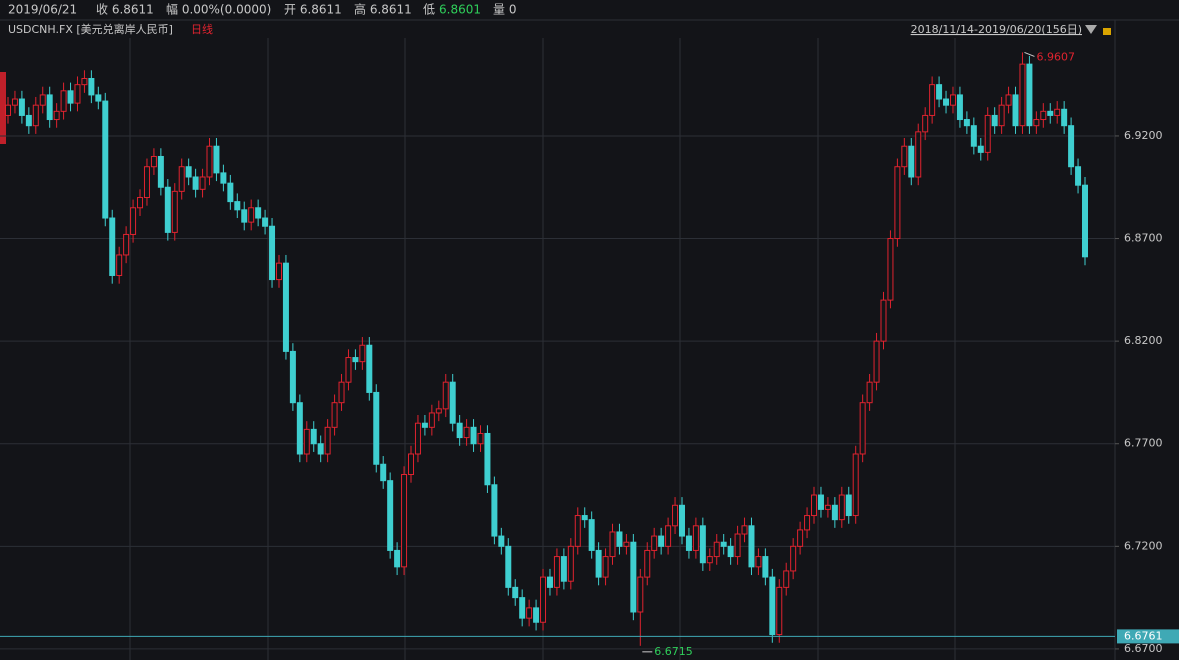 This screenshot has width=1179, height=660. Describe the element at coordinates (1143, 238) in the screenshot. I see `y-tick-label: 6.8700` at that location.